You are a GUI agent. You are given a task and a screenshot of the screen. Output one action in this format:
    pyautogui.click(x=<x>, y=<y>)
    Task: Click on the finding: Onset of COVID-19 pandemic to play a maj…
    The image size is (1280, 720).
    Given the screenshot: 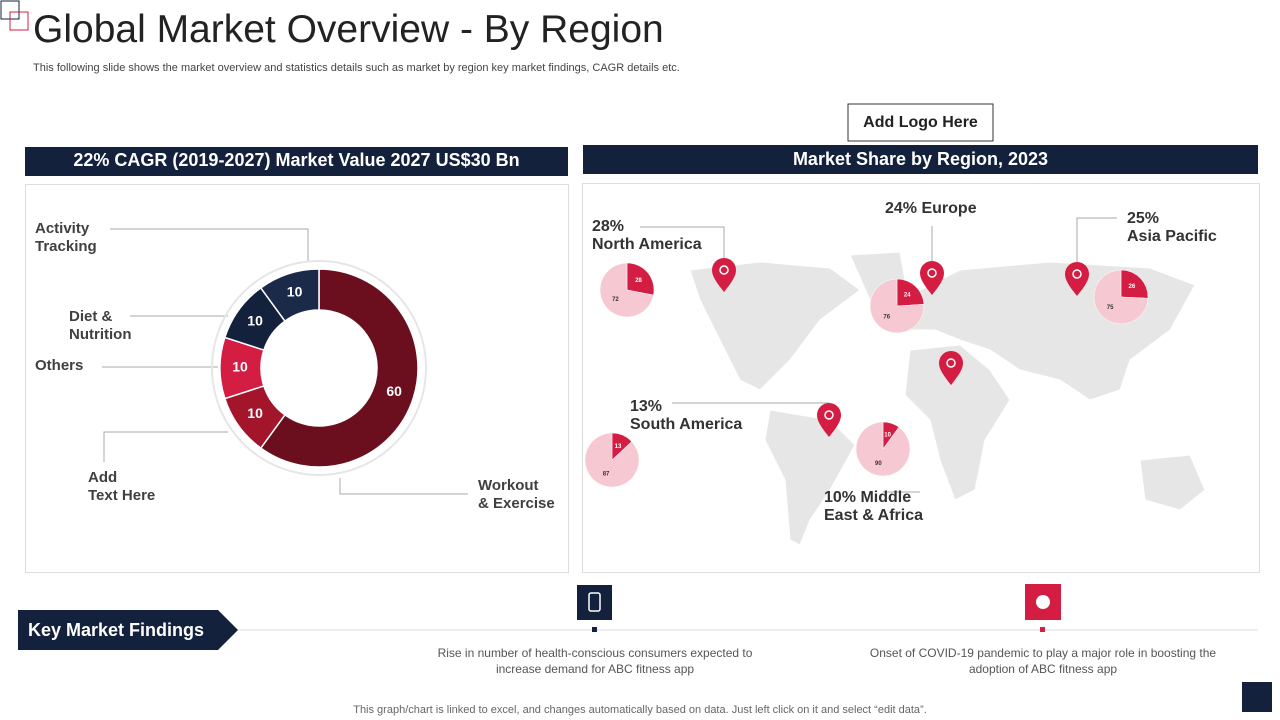 What is the action you would take?
    pyautogui.click(x=1043, y=661)
    